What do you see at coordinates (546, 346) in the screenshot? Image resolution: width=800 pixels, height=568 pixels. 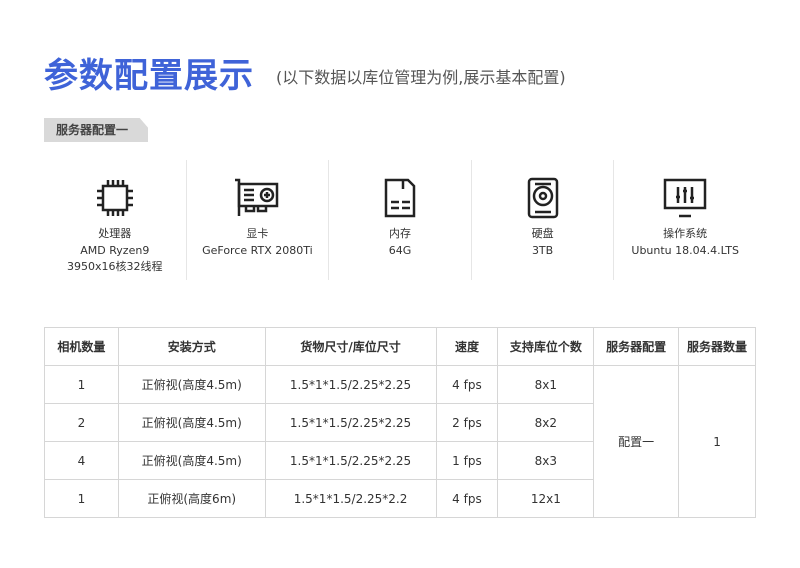 I see `header-slots: 支持库位个数` at bounding box center [546, 346].